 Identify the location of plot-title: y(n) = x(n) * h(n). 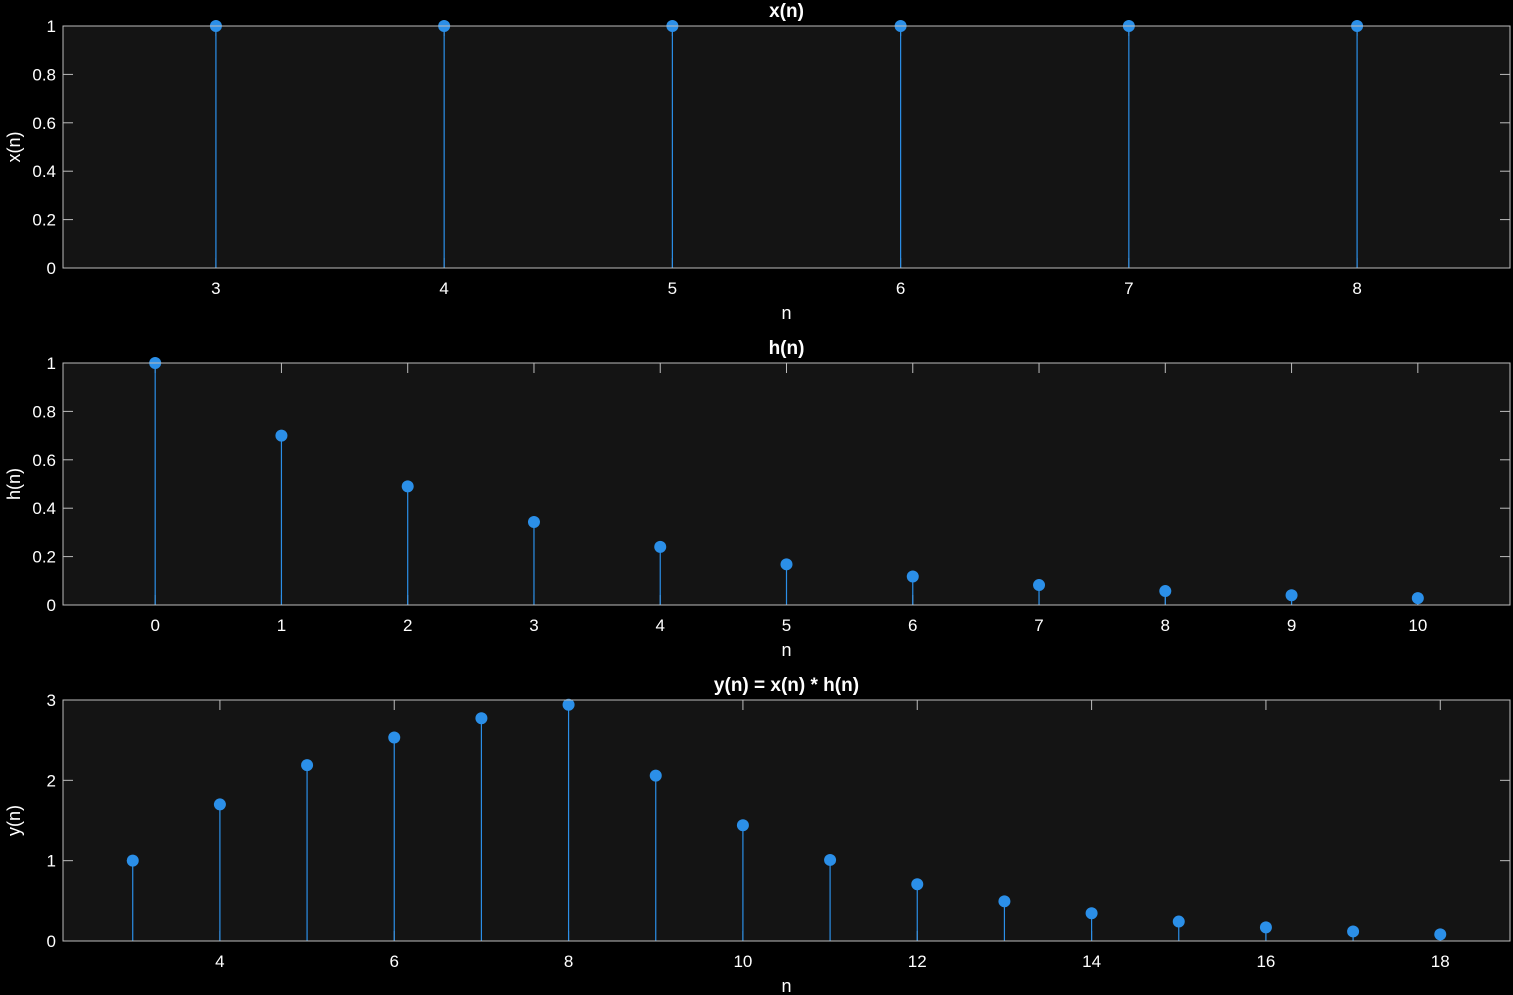
(786, 685).